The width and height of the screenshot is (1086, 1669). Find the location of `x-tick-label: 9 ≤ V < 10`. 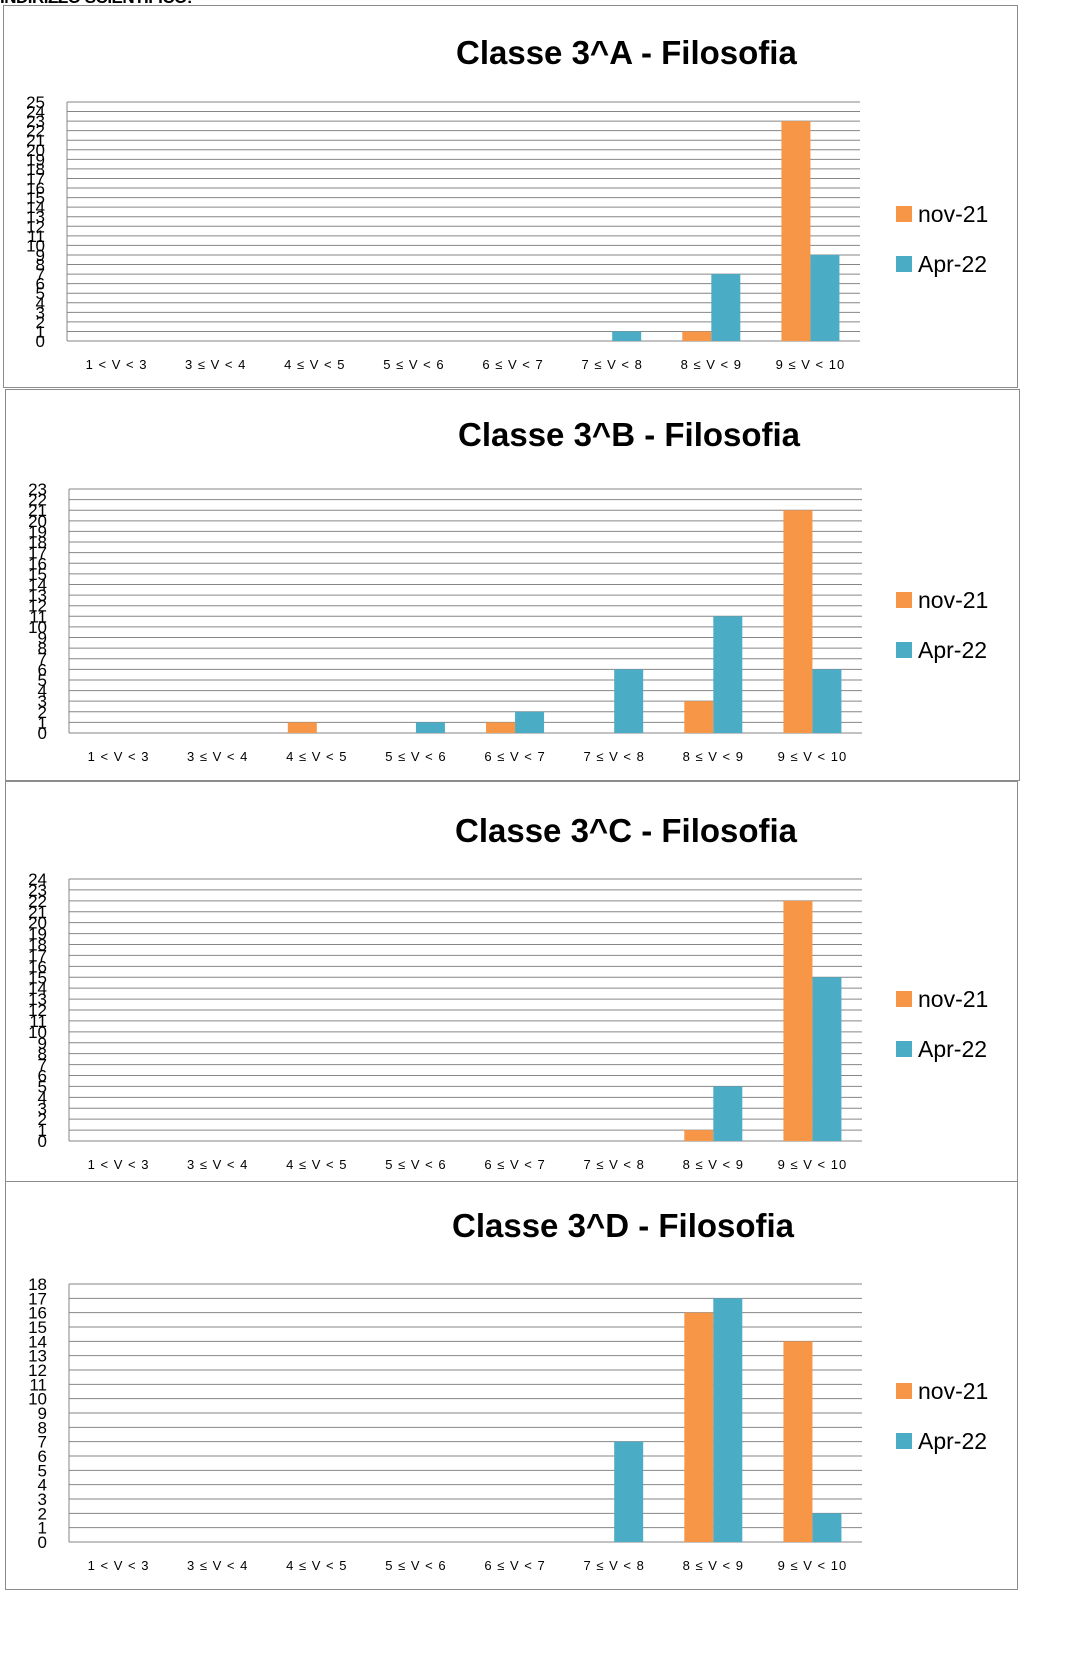

x-tick-label: 9 ≤ V < 10 is located at coordinates (813, 1565).